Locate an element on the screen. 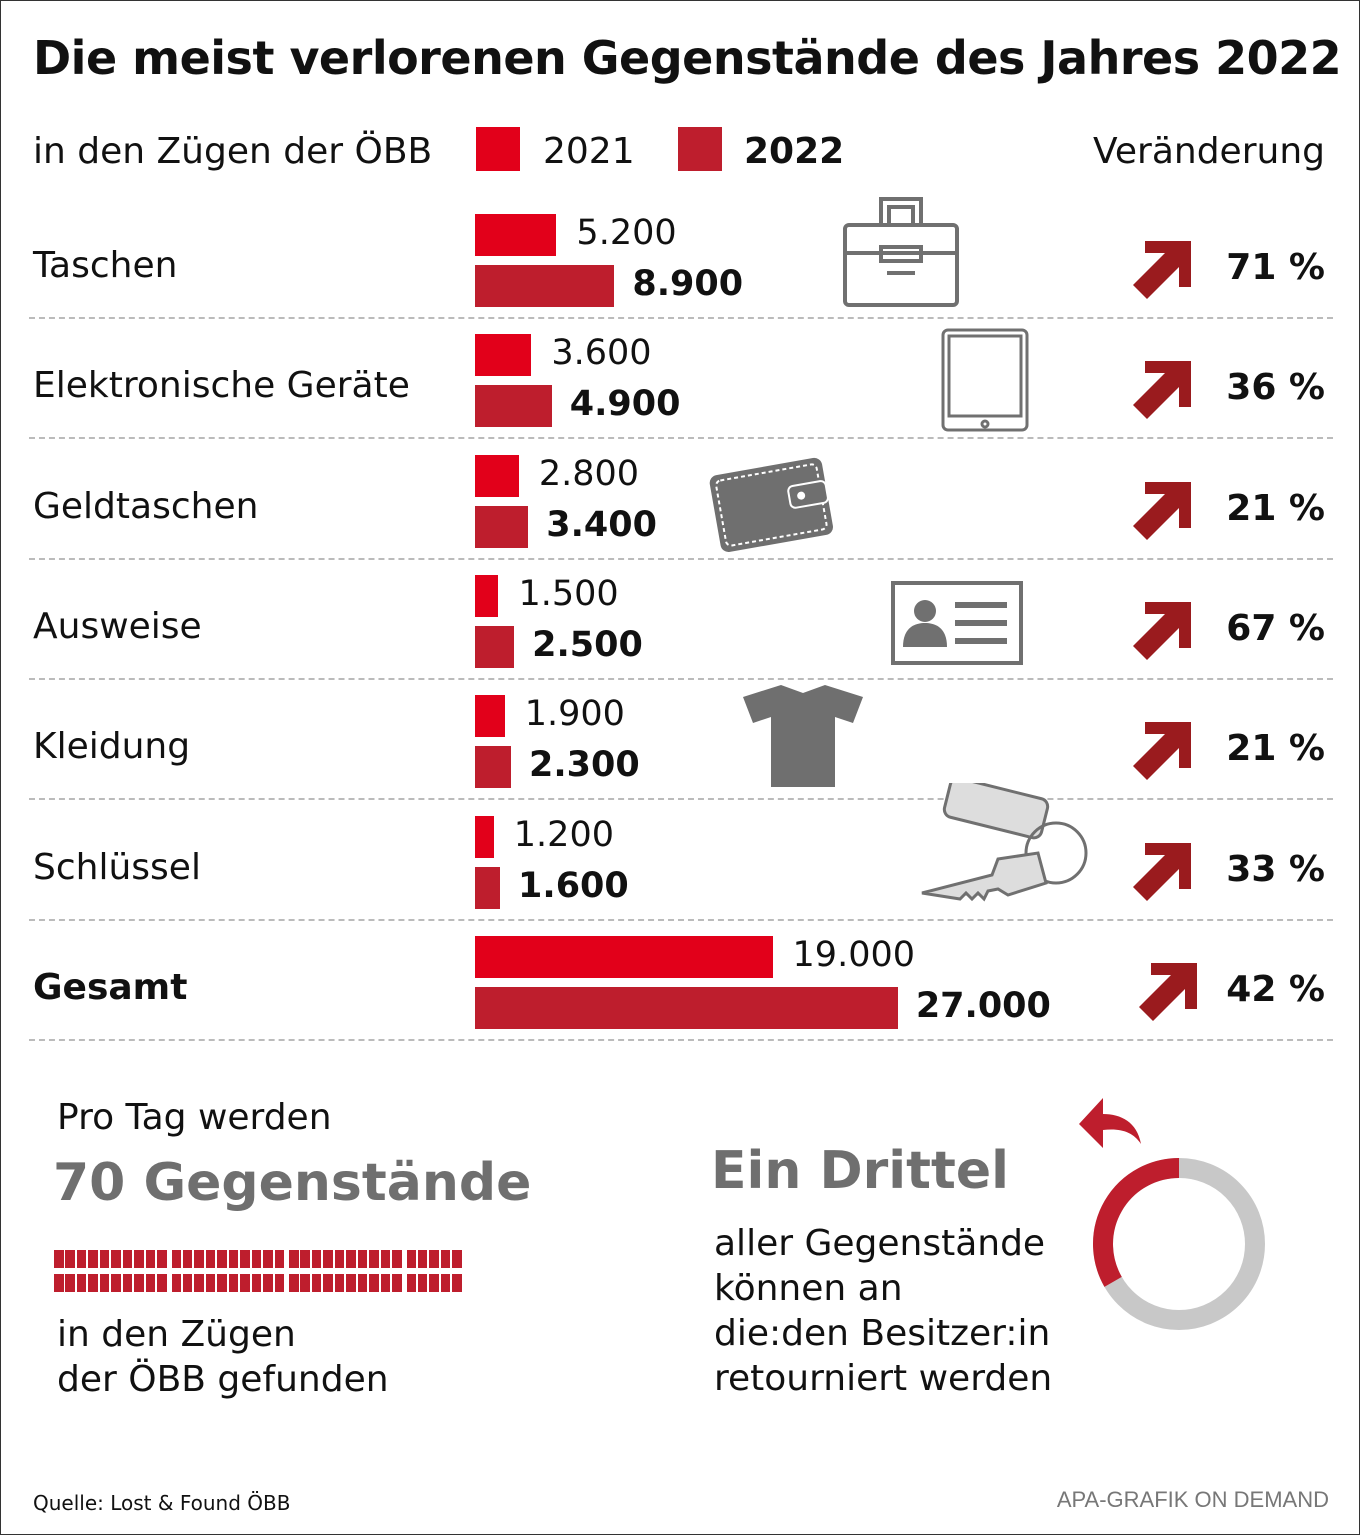  per-day-intro: Pro Tag werden is located at coordinates (194, 1117).